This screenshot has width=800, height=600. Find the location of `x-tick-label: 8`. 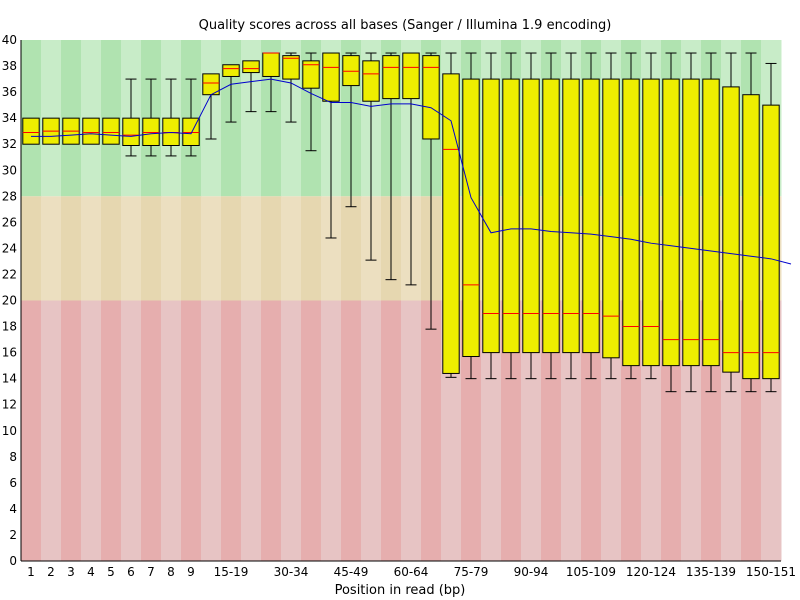

x-tick-label: 8 is located at coordinates (171, 572).